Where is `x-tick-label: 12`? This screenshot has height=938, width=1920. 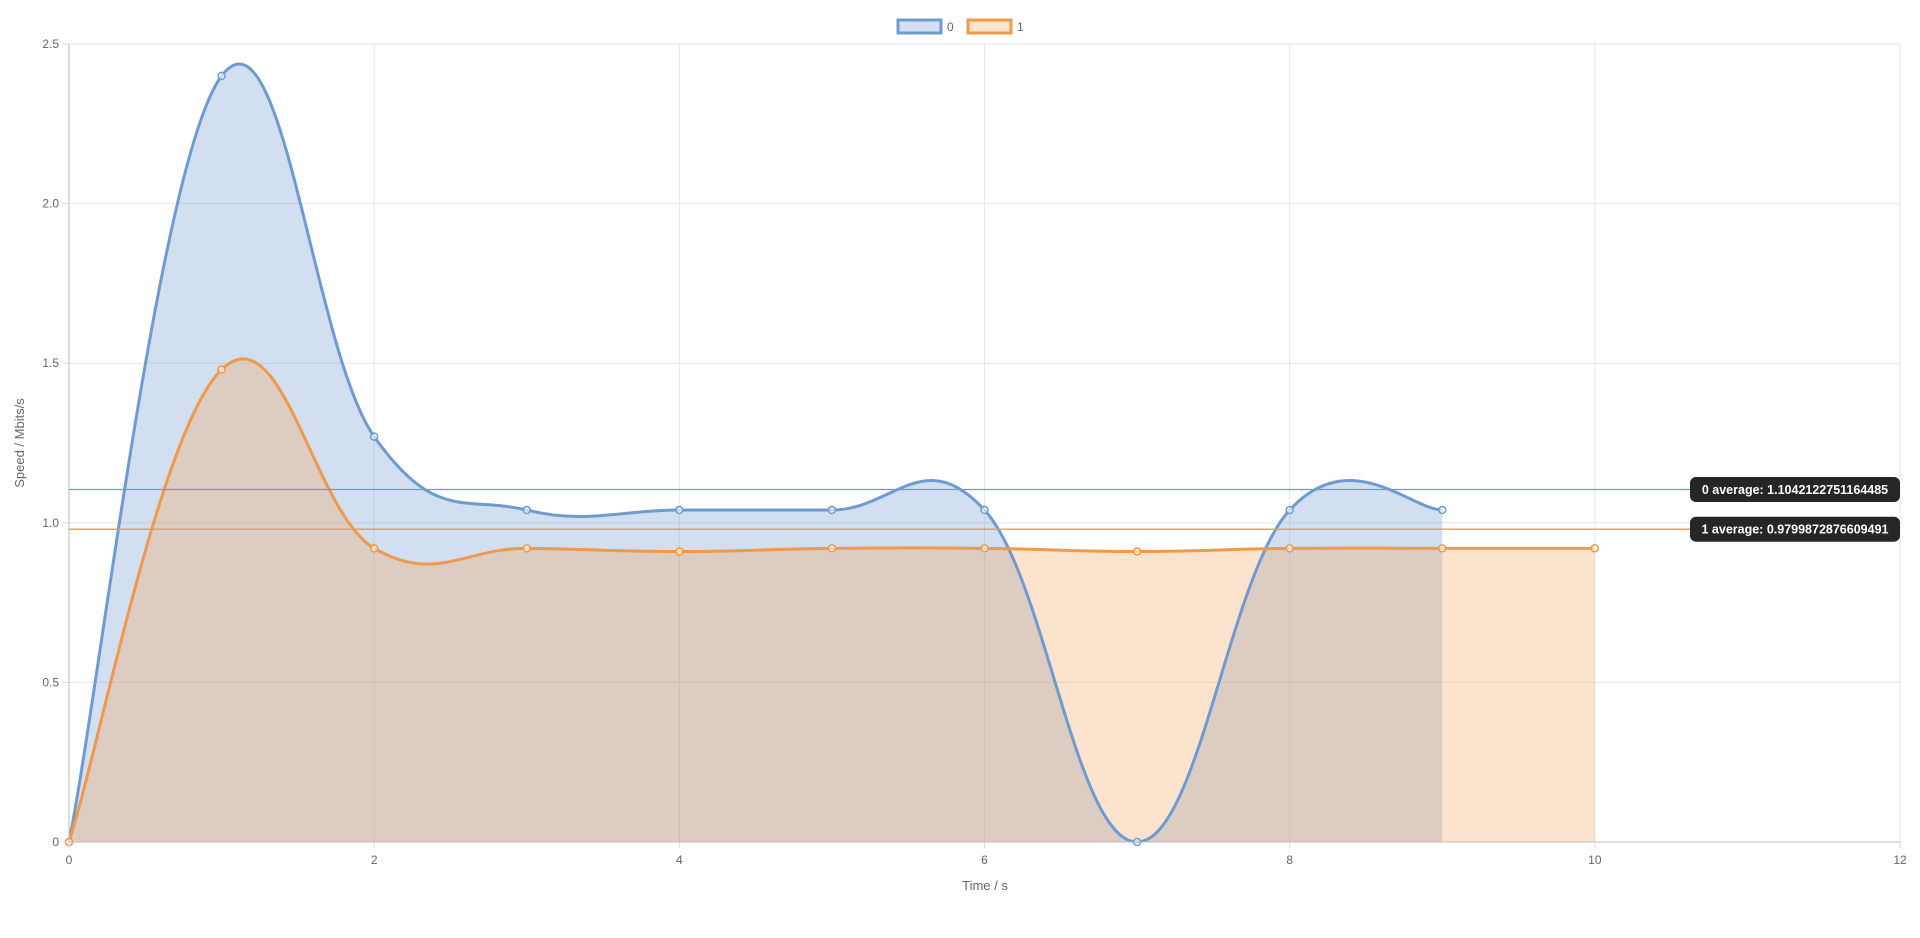
x-tick-label: 12 is located at coordinates (1900, 860).